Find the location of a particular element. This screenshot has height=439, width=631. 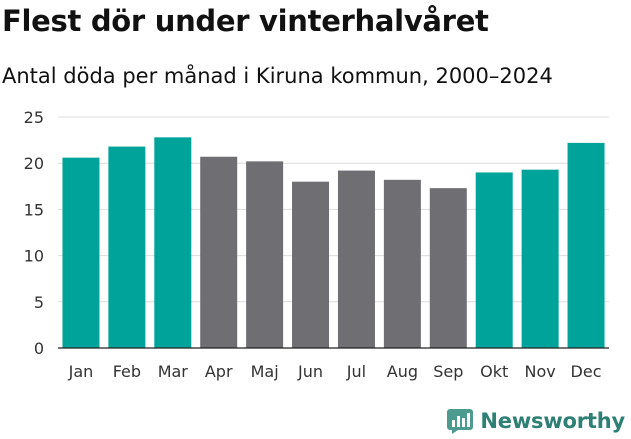

x-tick-label: Jan is located at coordinates (81, 371).